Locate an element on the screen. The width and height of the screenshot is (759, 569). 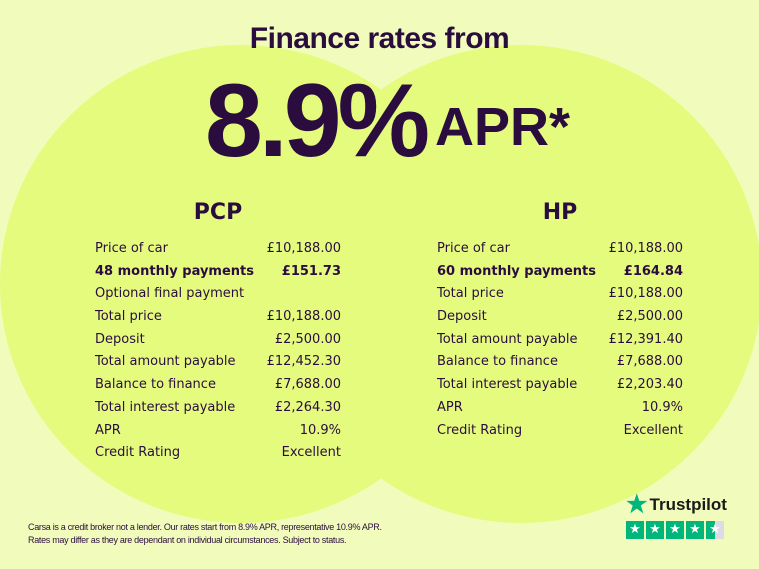
trustpilot-name: Trustpilot is located at coordinates (688, 504).